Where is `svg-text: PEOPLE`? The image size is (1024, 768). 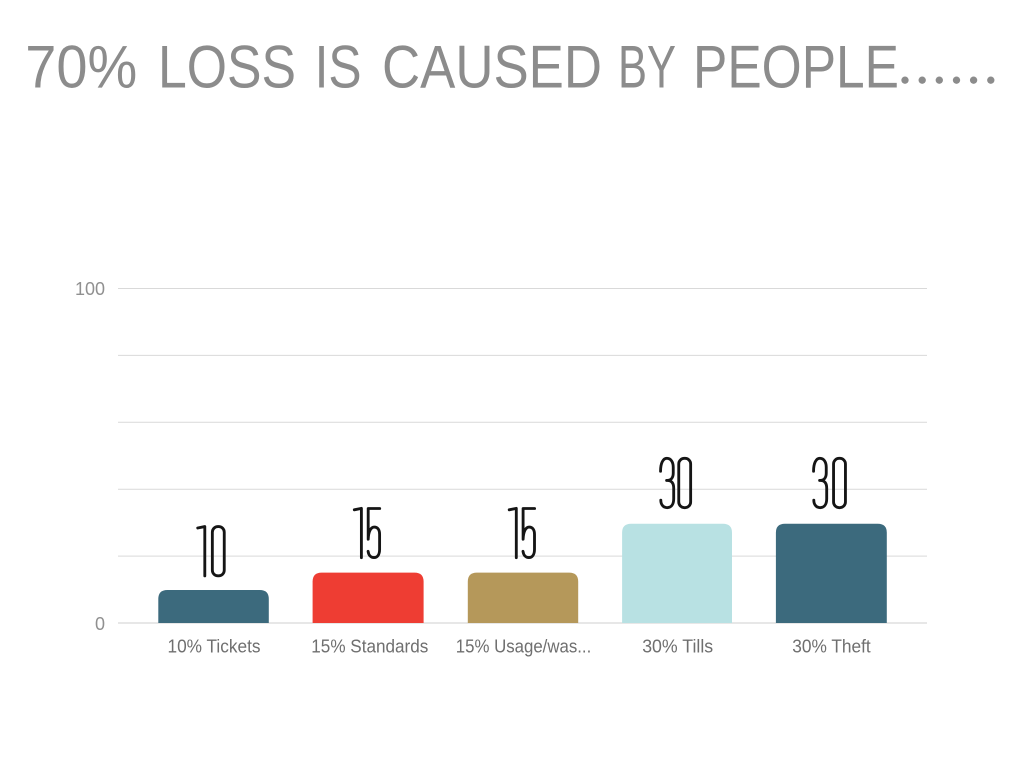
svg-text: PEOPLE is located at coordinates (796, 66).